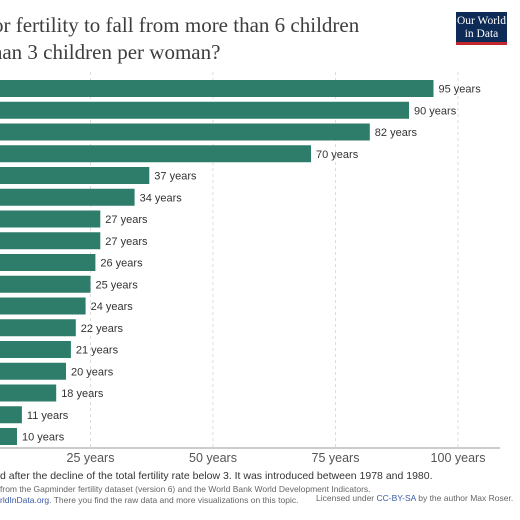  What do you see at coordinates (460, 90) in the screenshot?
I see `bar-label-0: 95 years` at bounding box center [460, 90].